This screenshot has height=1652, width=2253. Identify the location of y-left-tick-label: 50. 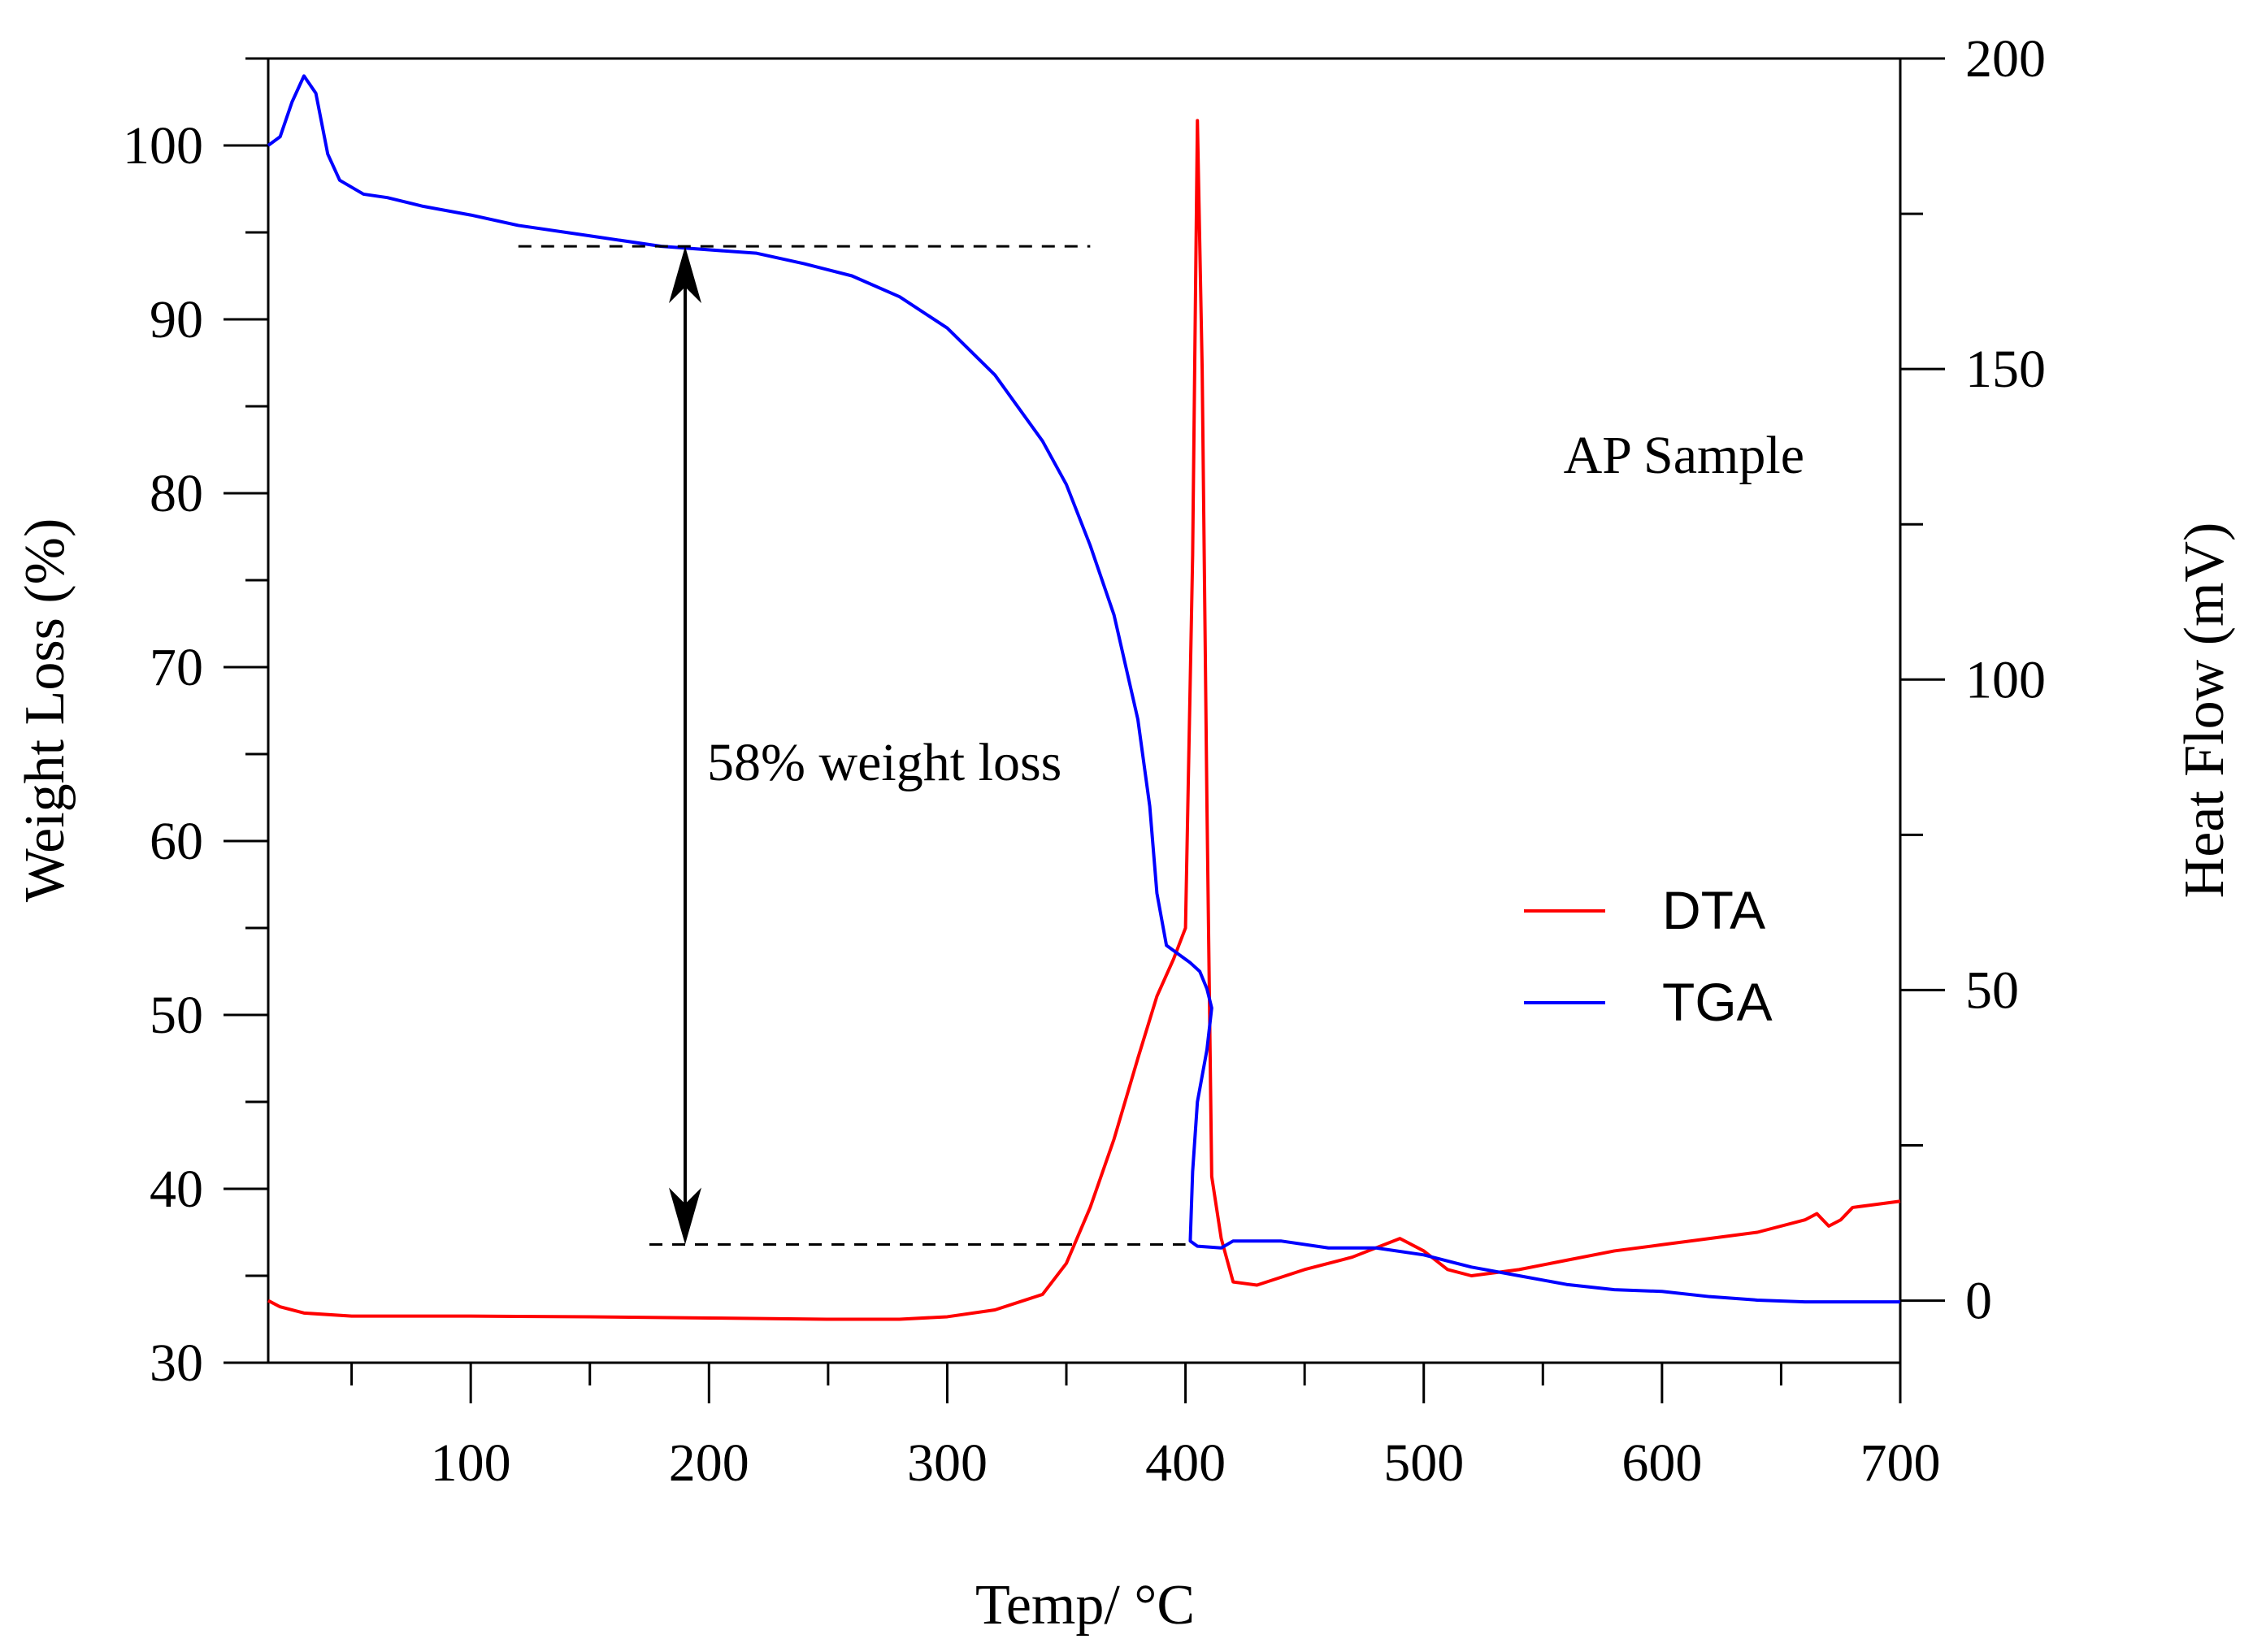
(176, 1016).